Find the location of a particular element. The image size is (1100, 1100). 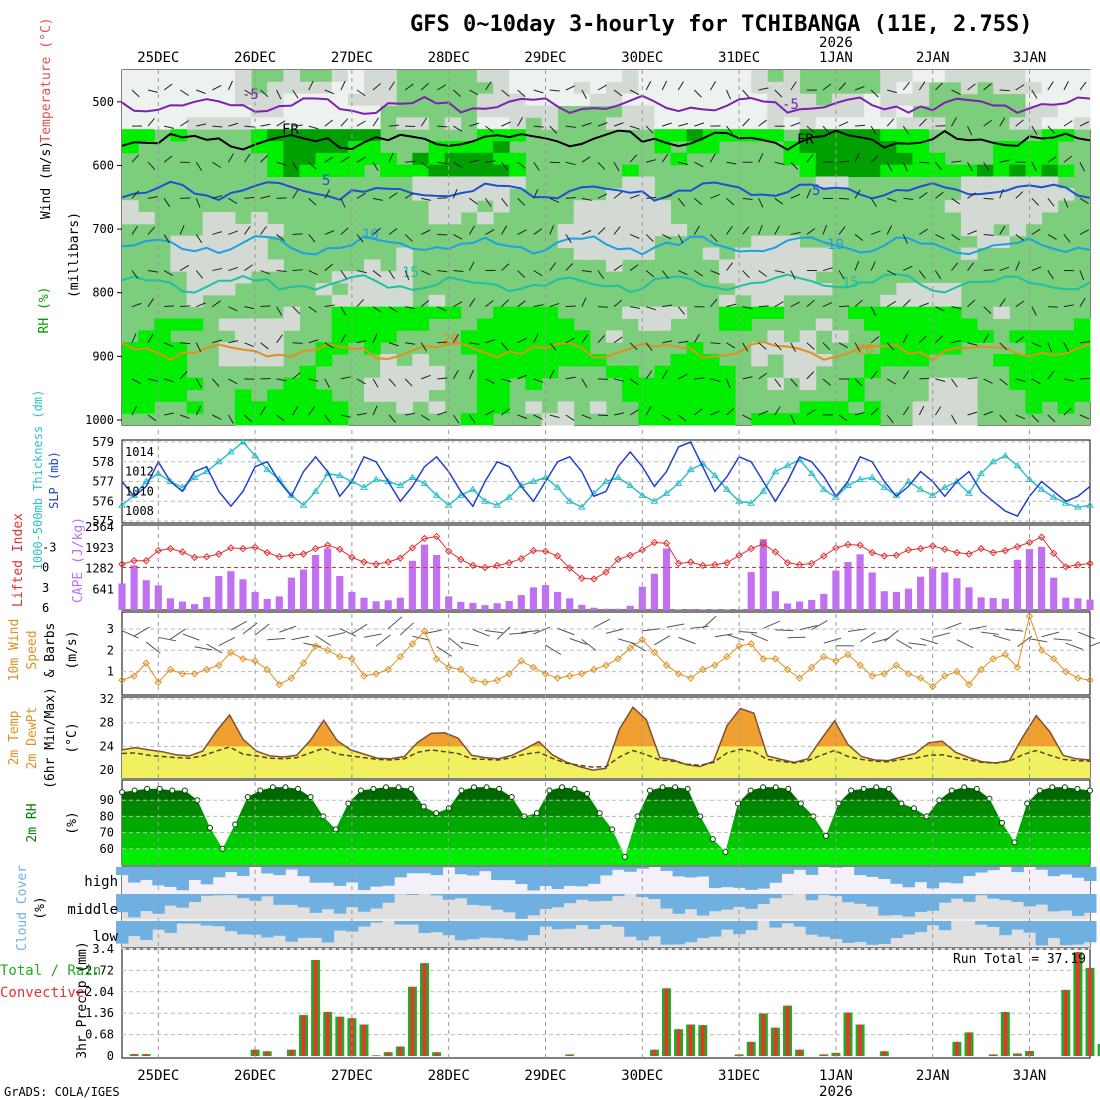

run-total: Run Total = 37.19 is located at coordinates (1019, 959).